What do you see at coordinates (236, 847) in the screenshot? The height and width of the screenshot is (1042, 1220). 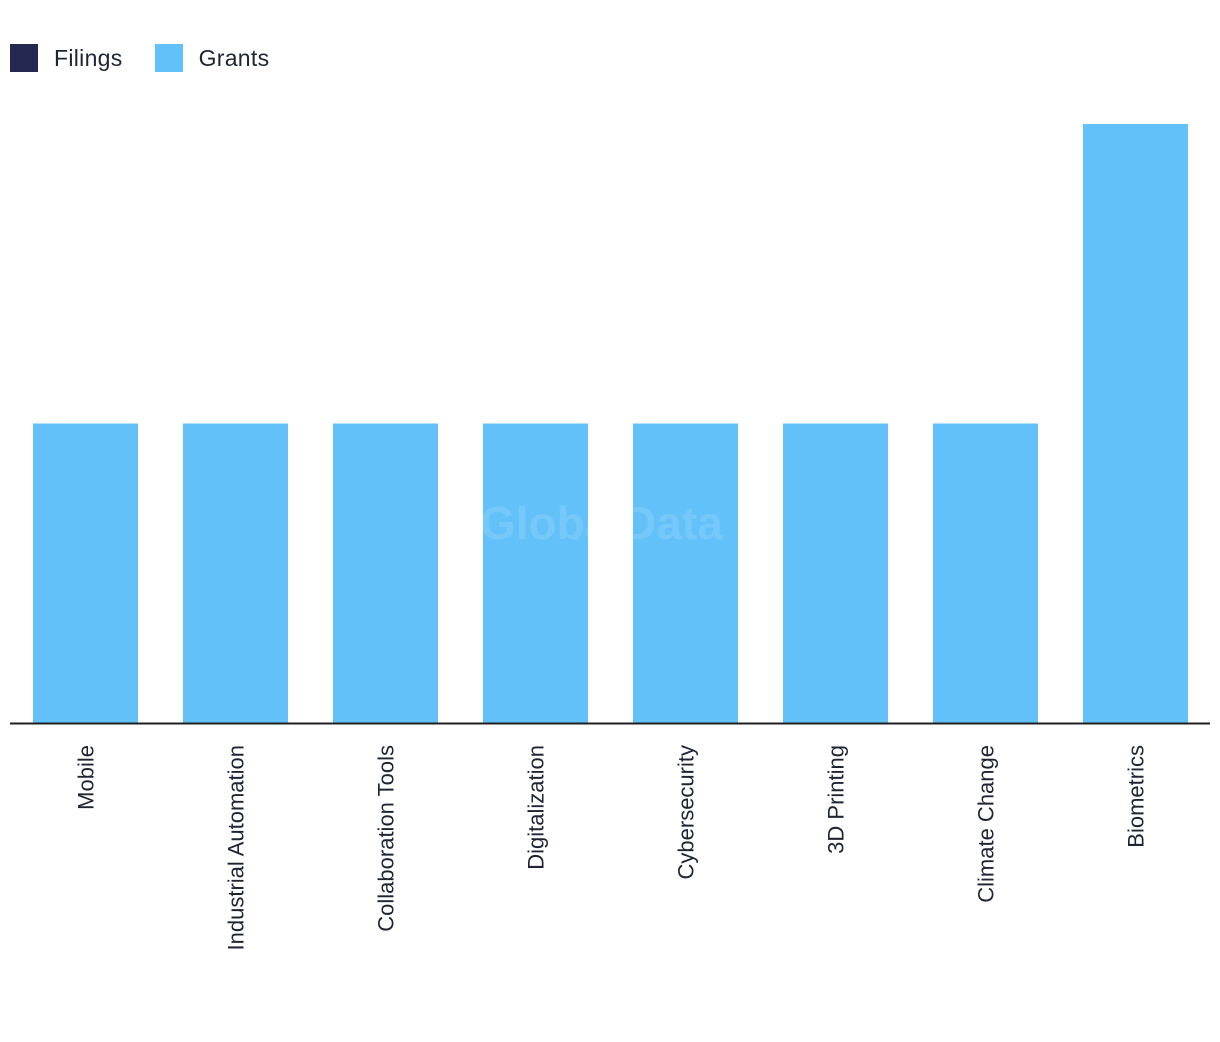 I see `x-tick-label: Industrial Automation` at bounding box center [236, 847].